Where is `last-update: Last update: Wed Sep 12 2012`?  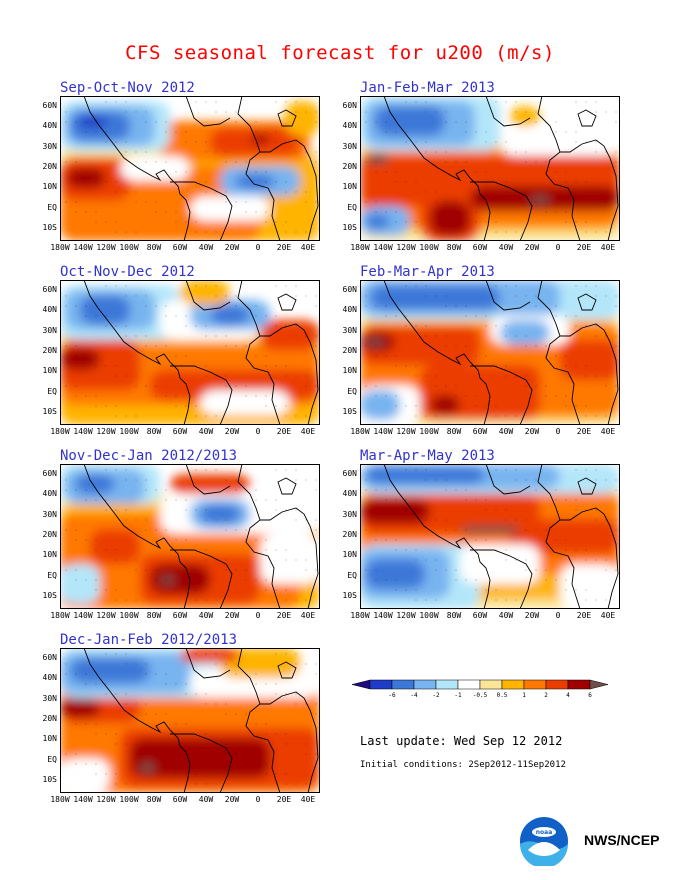
last-update: Last update: Wed Sep 12 2012 is located at coordinates (461, 741).